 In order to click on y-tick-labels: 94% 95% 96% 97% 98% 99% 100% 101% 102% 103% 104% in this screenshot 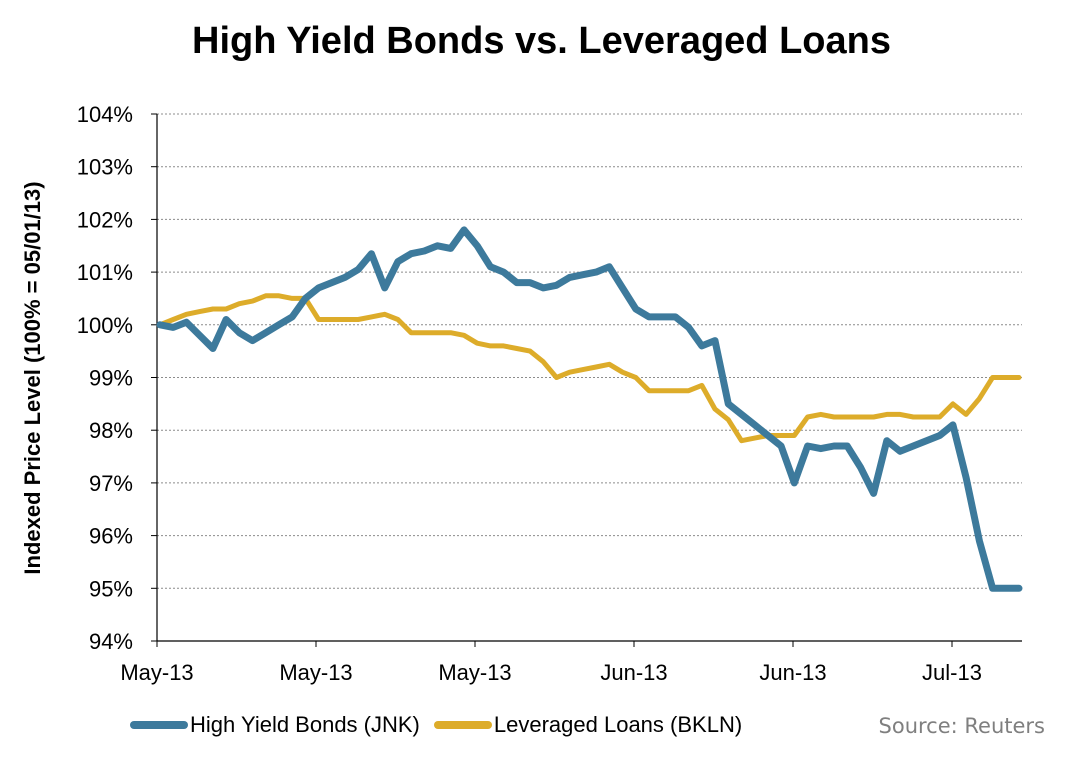, I will do `click(105, 378)`.